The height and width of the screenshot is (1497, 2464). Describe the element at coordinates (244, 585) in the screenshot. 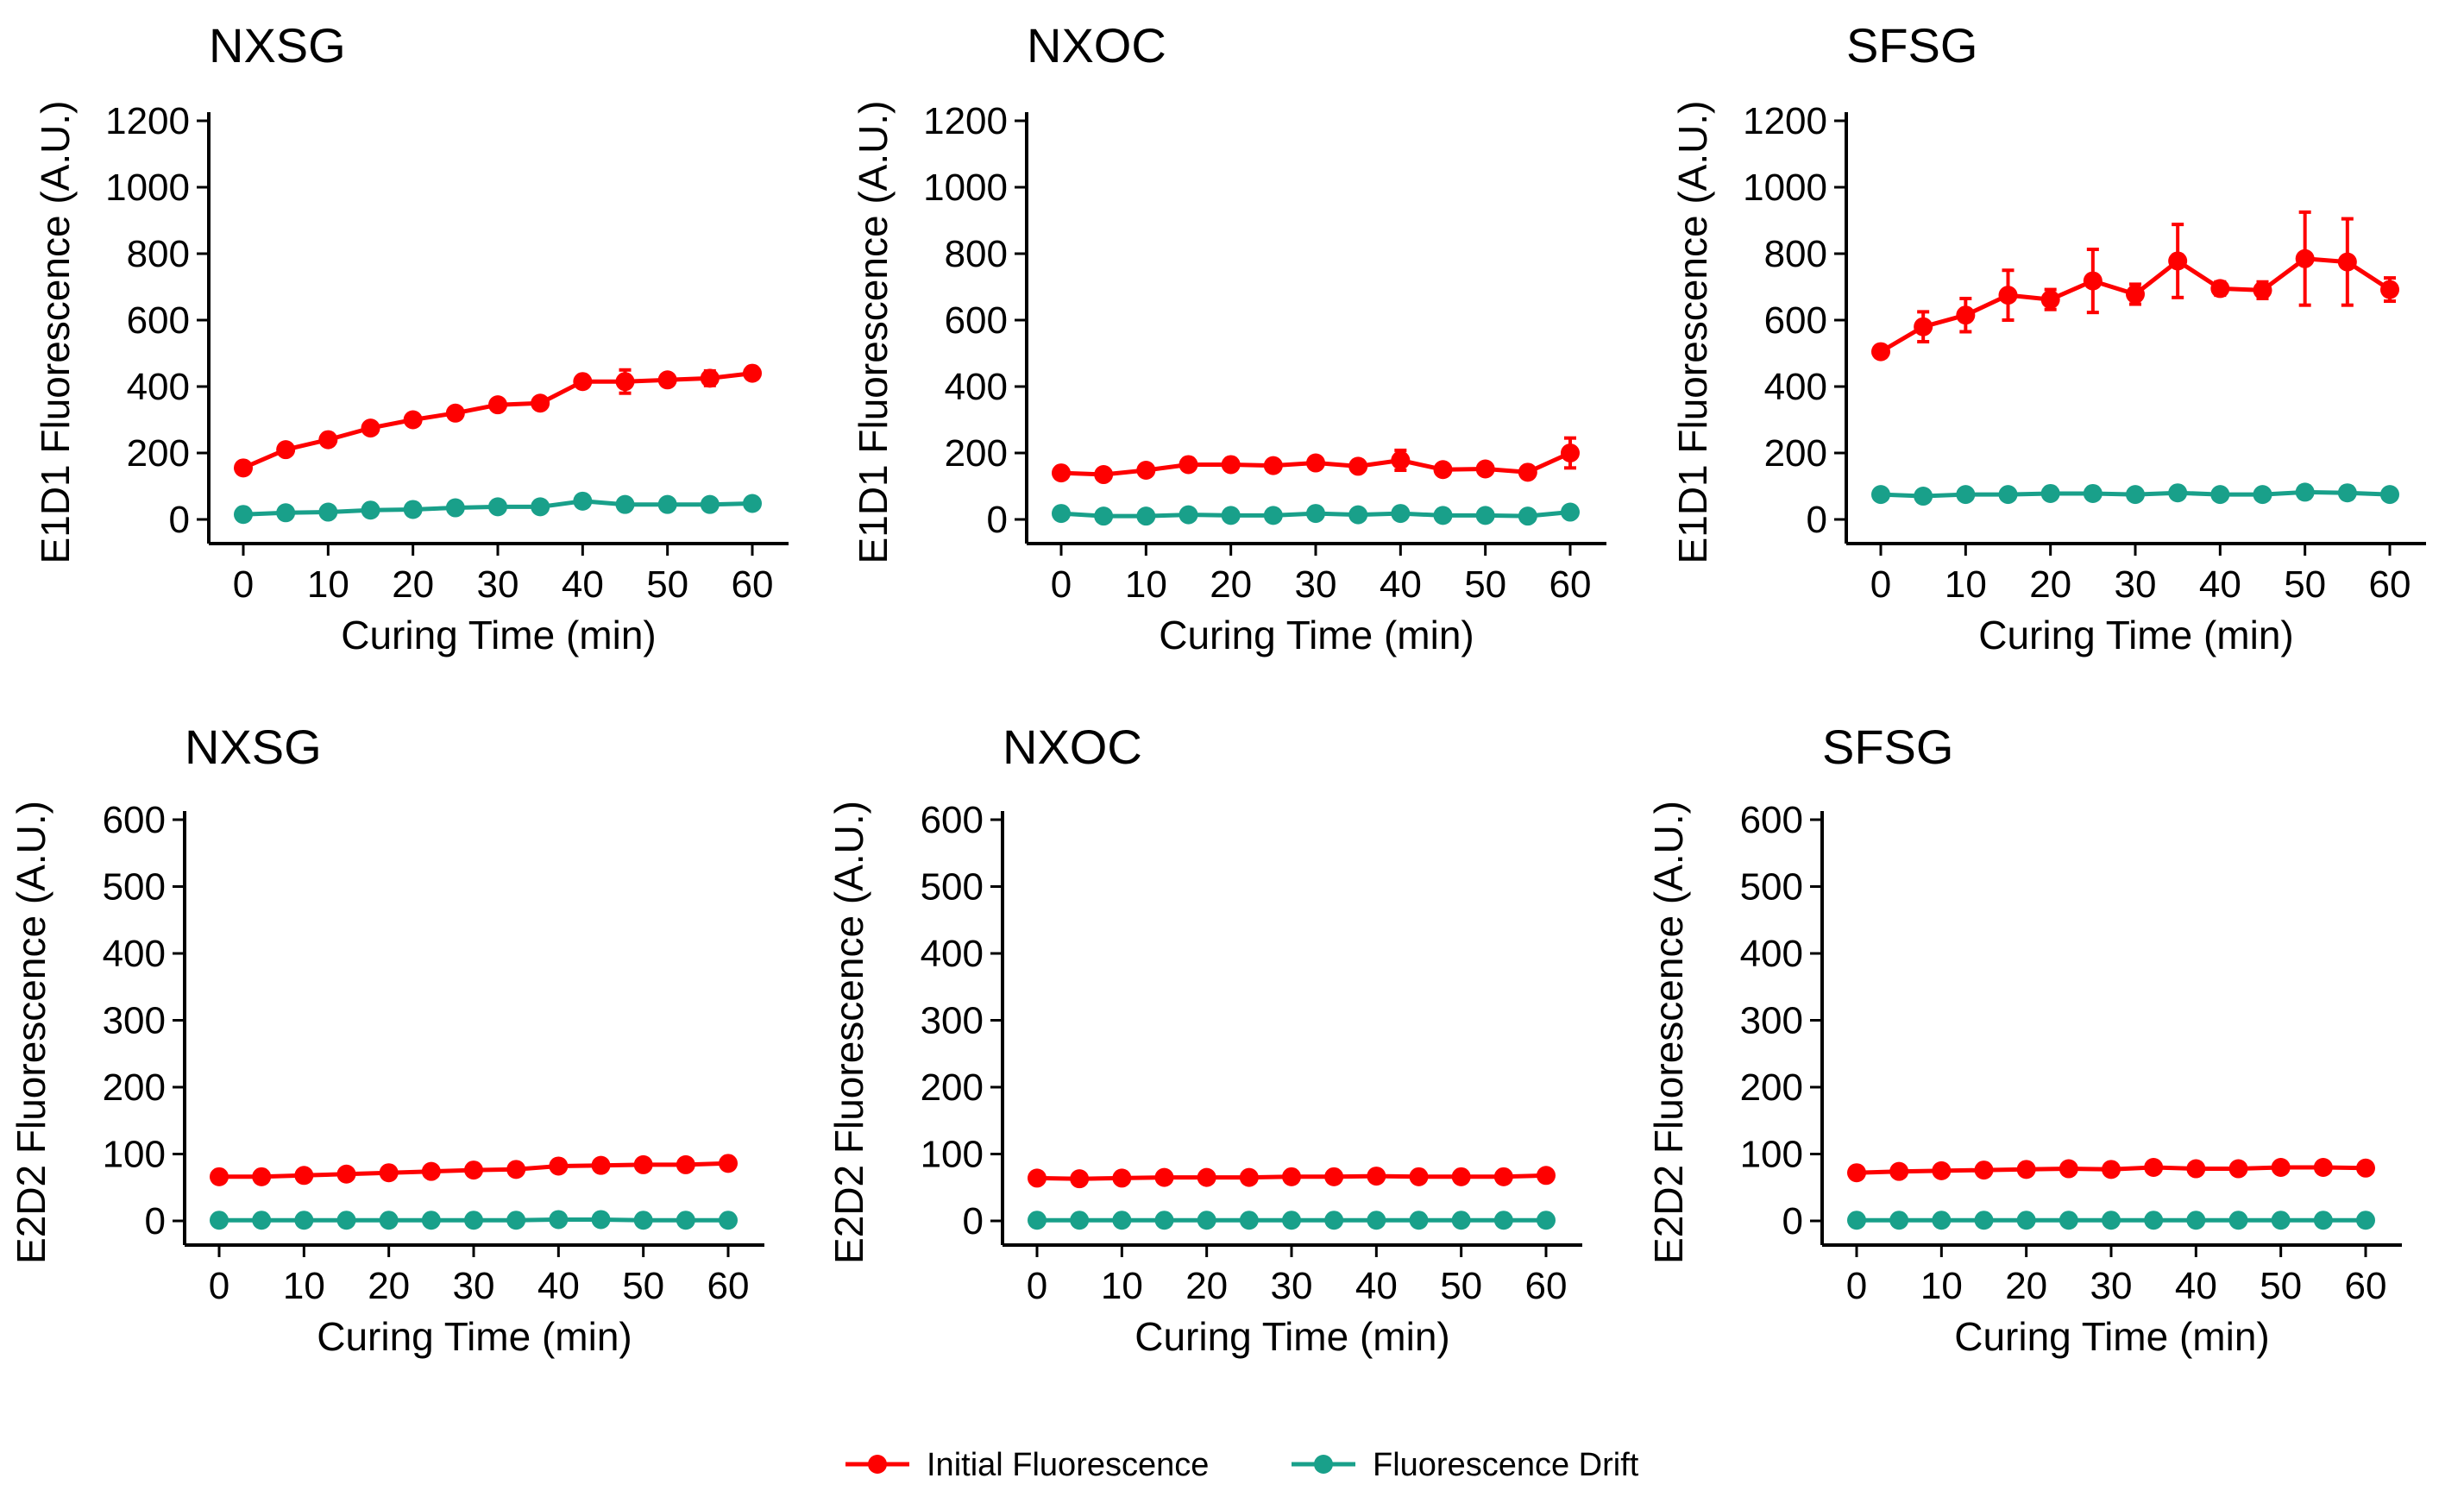

I see `x-tick-label: 0` at that location.